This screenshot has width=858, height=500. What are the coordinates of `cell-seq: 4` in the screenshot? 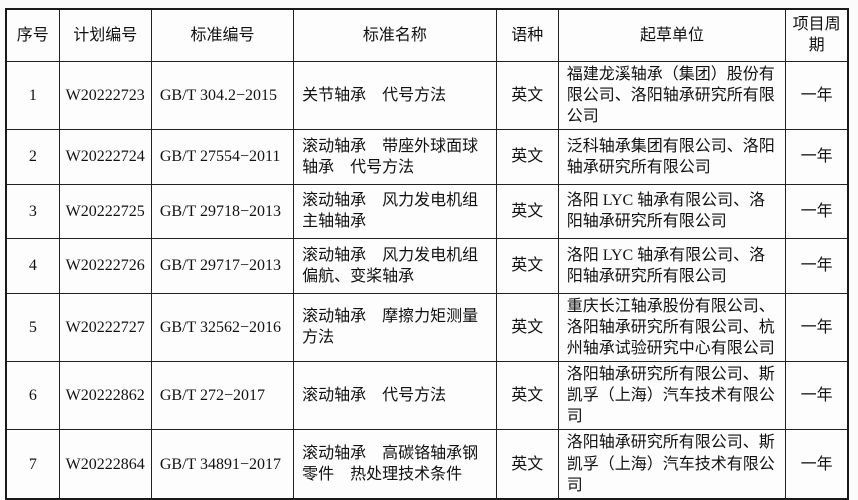 It's located at (32, 265).